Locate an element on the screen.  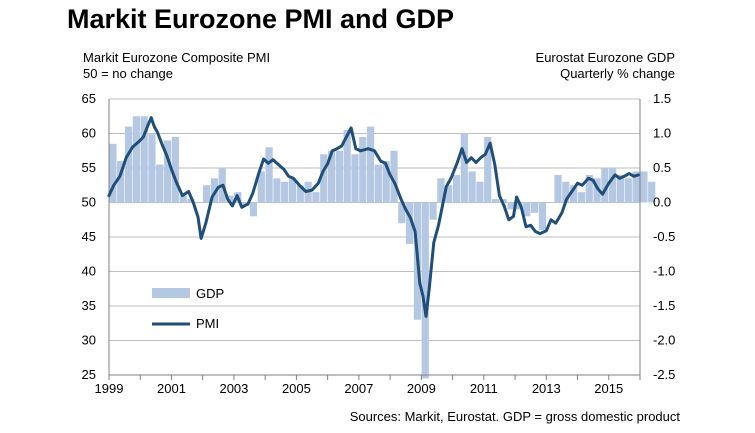
y-left-tick-label: 55 is located at coordinates (89, 167).